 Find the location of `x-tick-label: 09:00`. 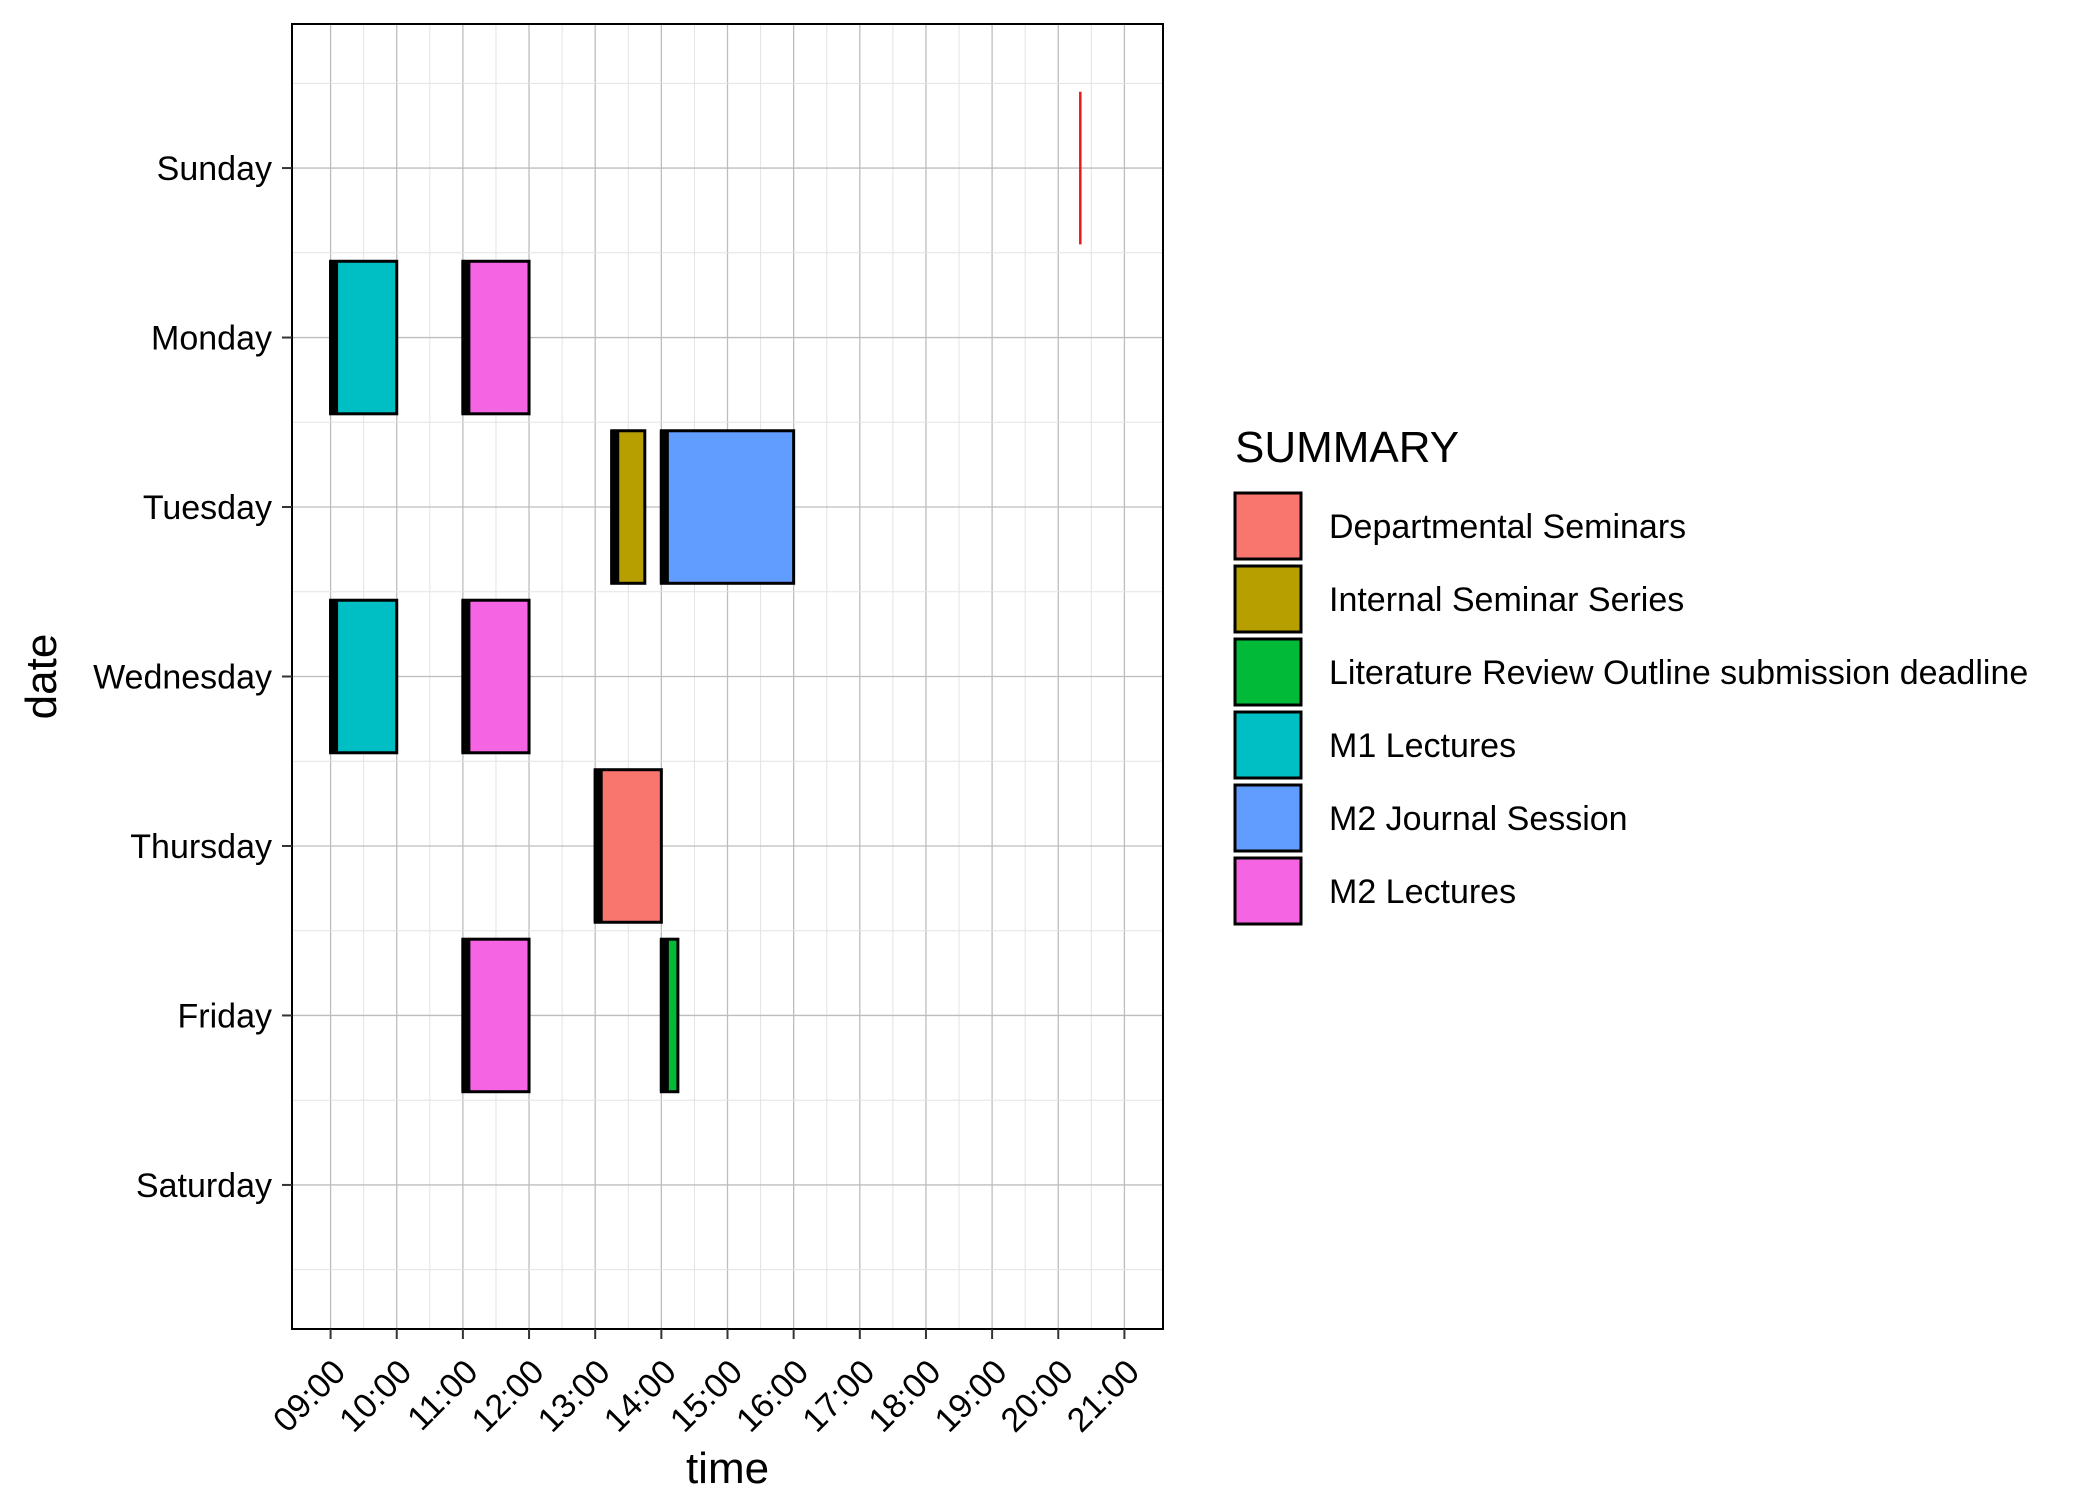

x-tick-label: 09:00 is located at coordinates (309, 1396).